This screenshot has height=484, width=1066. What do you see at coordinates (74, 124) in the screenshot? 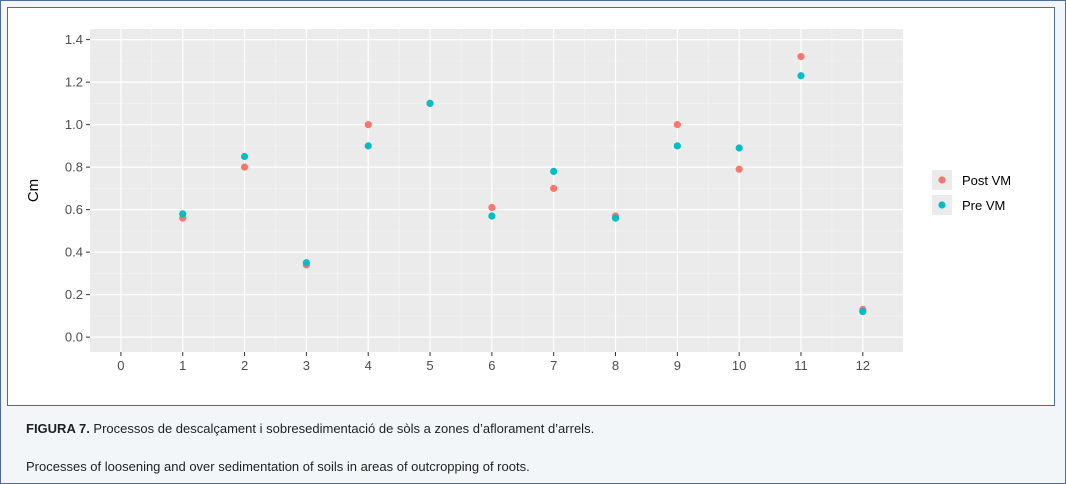
I see `y-tick-label: 1.0` at bounding box center [74, 124].